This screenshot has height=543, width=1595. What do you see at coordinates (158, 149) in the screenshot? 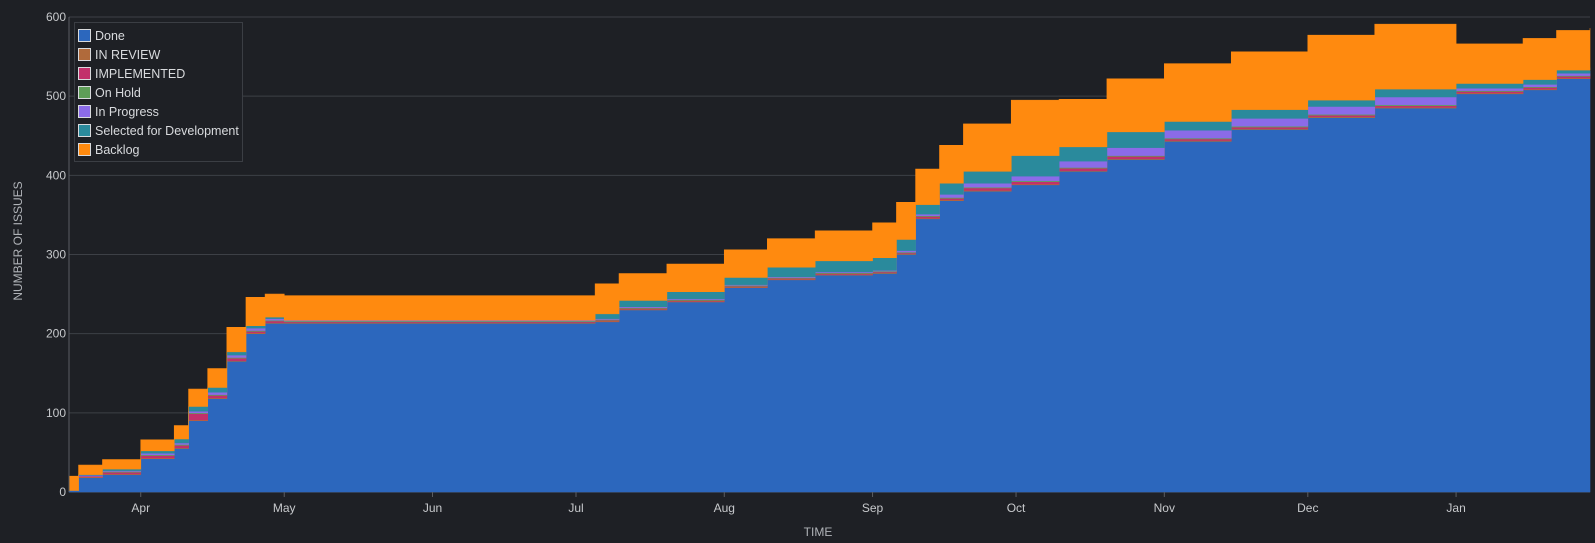
I see `legend-item: Backlog` at bounding box center [158, 149].